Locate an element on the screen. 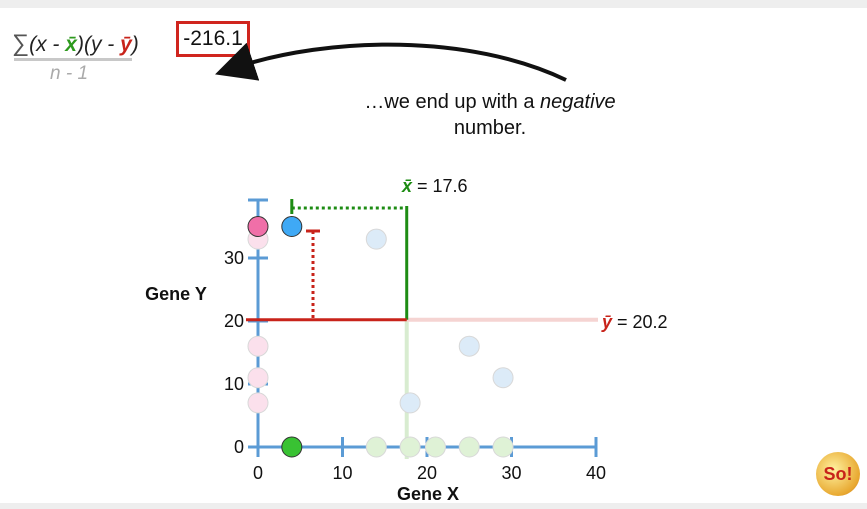 The image size is (867, 509). caption: …we end up with a negative number. is located at coordinates (490, 115).